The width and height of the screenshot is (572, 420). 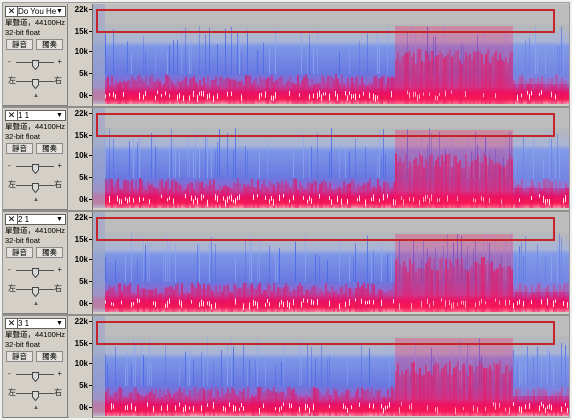 What do you see at coordinates (24, 323) in the screenshot?
I see `track-name: 3 1` at bounding box center [24, 323].